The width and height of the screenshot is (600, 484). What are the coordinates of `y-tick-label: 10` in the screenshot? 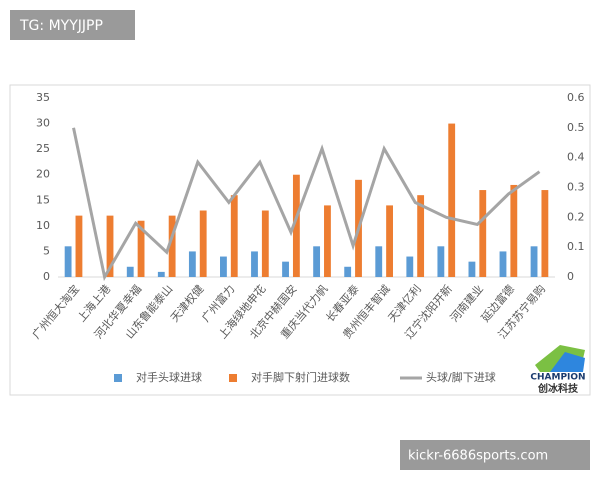 It's located at (43, 225).